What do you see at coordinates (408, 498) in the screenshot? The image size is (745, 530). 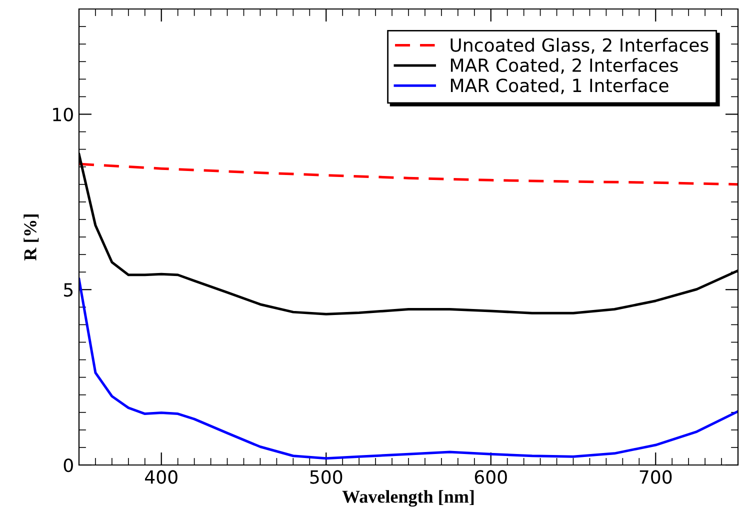 I see `x-axis-title: Wavelength [nm]` at bounding box center [408, 498].